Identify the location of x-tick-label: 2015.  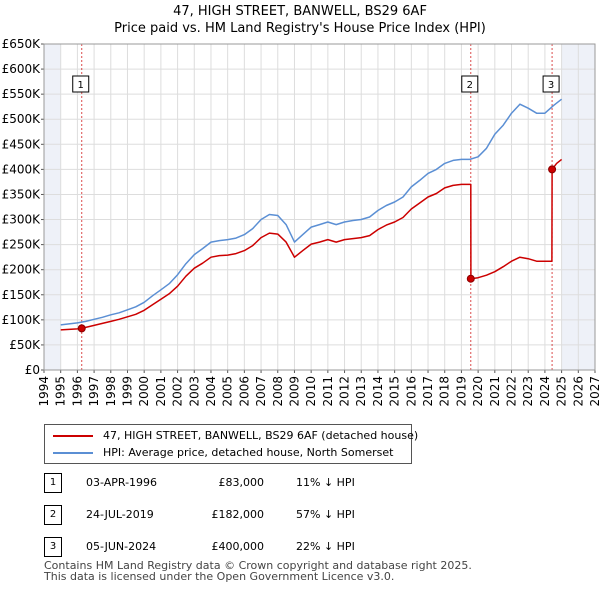
(395, 391).